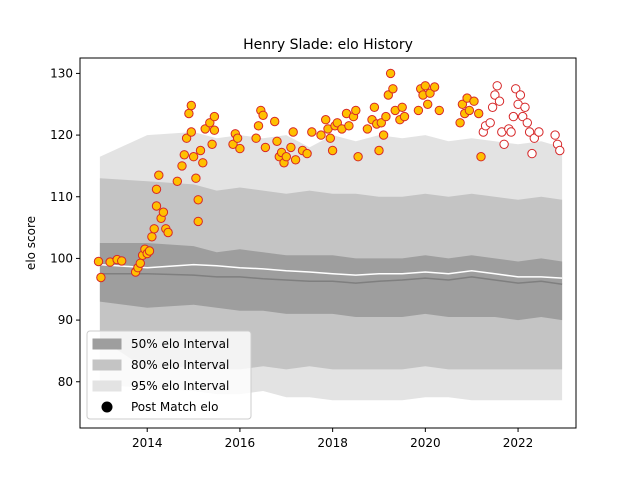 The height and width of the screenshot is (480, 640). Describe the element at coordinates (331, 271) in the screenshot. I see `mean-line` at that location.